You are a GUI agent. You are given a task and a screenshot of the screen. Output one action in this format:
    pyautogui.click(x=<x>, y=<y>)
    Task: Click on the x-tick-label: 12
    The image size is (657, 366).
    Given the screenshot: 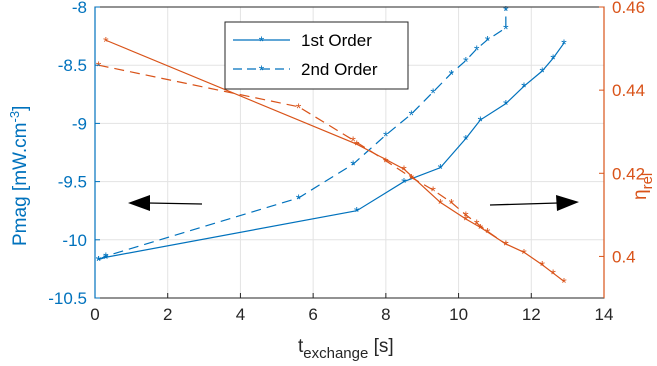 What is the action you would take?
    pyautogui.click(x=531, y=314)
    